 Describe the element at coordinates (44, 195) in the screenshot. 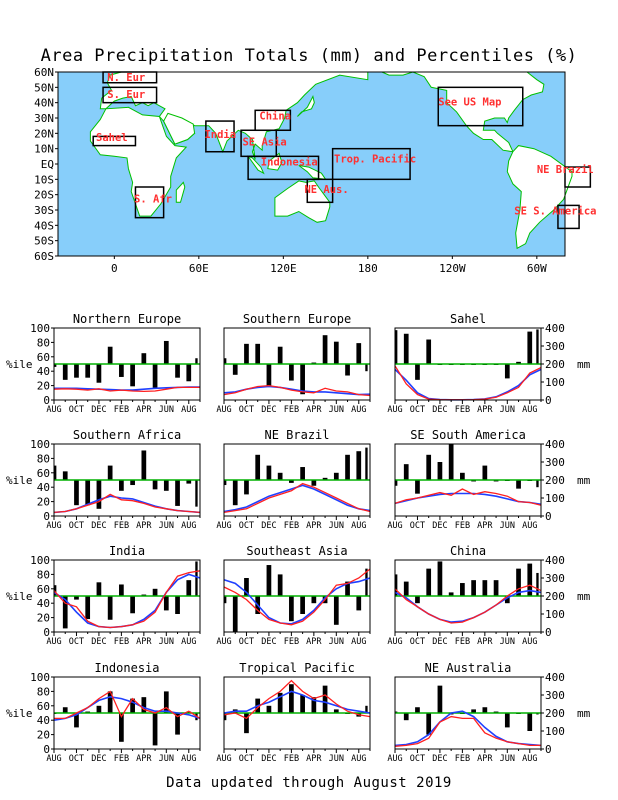

I see `lat-tick-label: 20S` at that location.